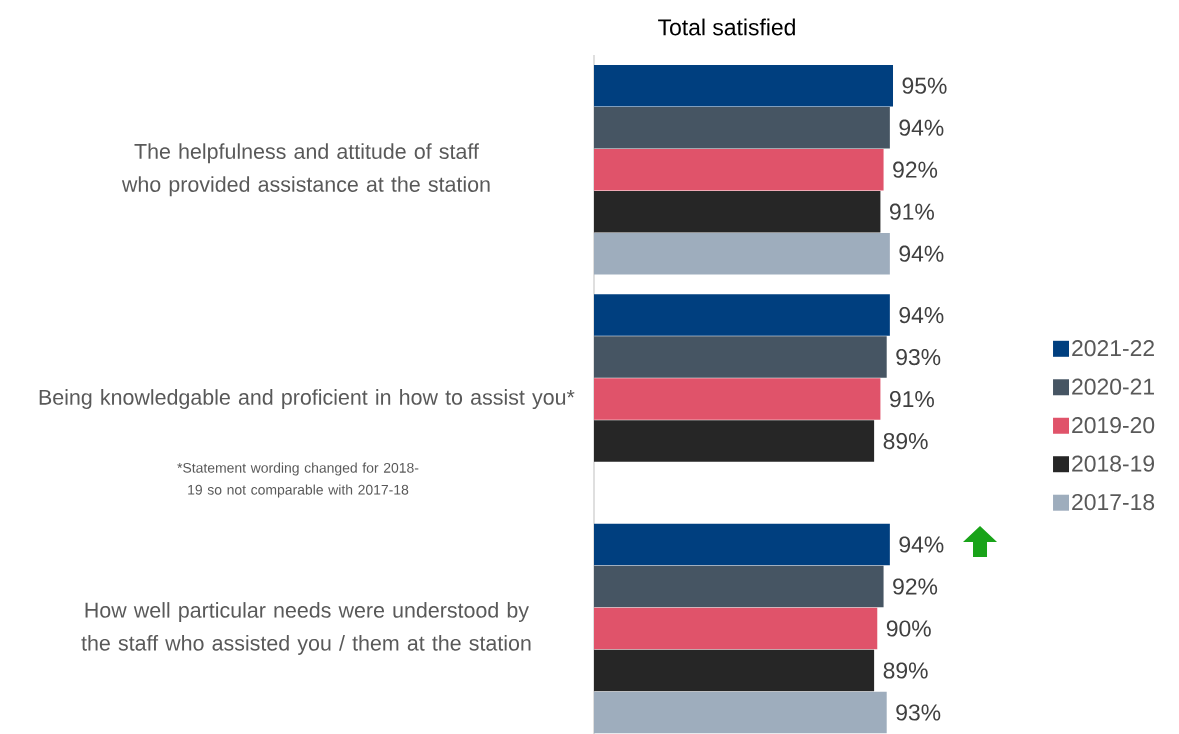 Image resolution: width=1179 pixels, height=734 pixels. I want to click on chart-title: Total satisfied, so click(726, 27).